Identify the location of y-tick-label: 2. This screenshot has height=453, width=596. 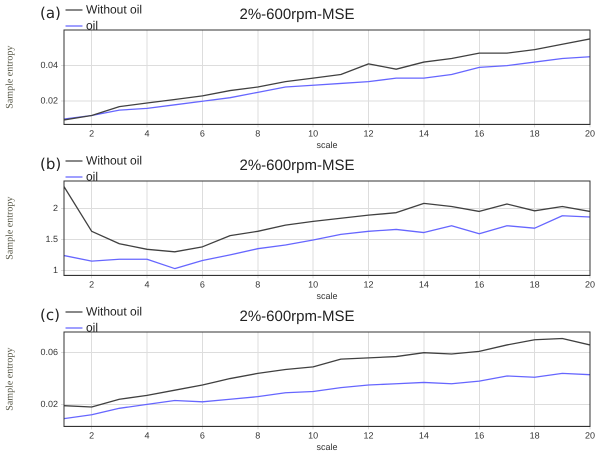
(55, 207).